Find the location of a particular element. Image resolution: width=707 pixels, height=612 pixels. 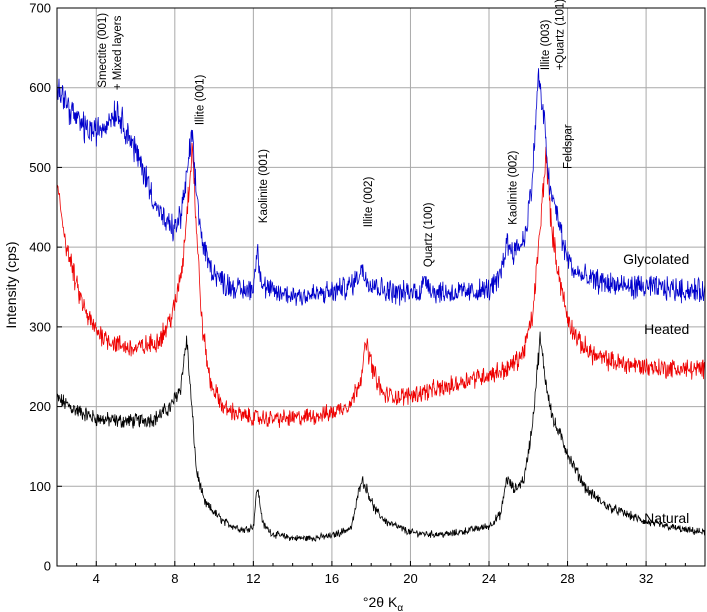

y-tick-label: 200 is located at coordinates (40, 406).